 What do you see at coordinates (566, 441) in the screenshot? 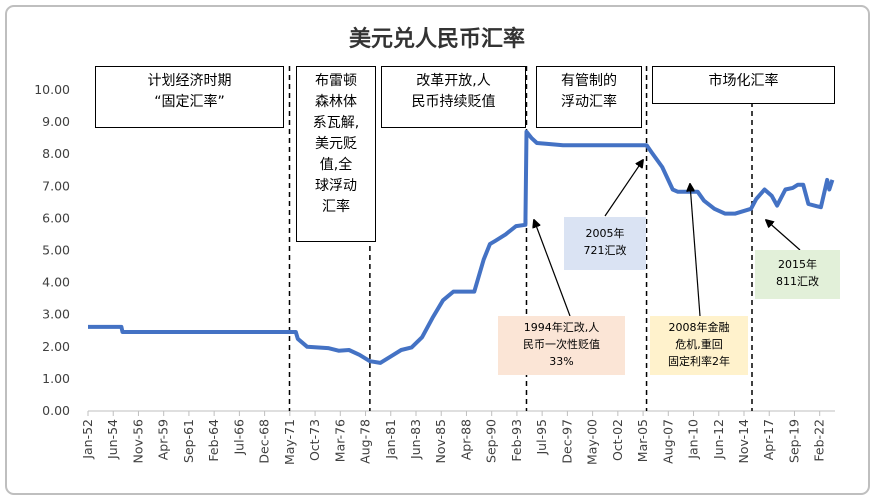
I see `x-tick-label: Dec-97` at bounding box center [566, 441].